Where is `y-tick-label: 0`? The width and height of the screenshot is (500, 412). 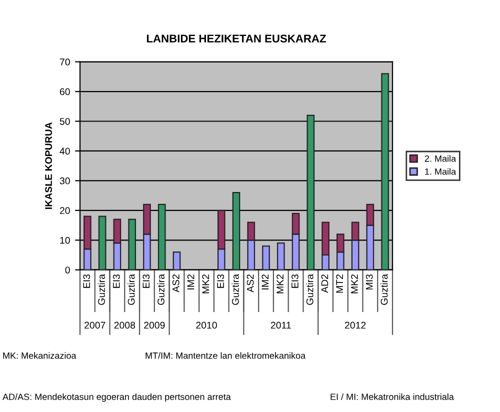 y-tick-label: 0 is located at coordinates (67, 270).